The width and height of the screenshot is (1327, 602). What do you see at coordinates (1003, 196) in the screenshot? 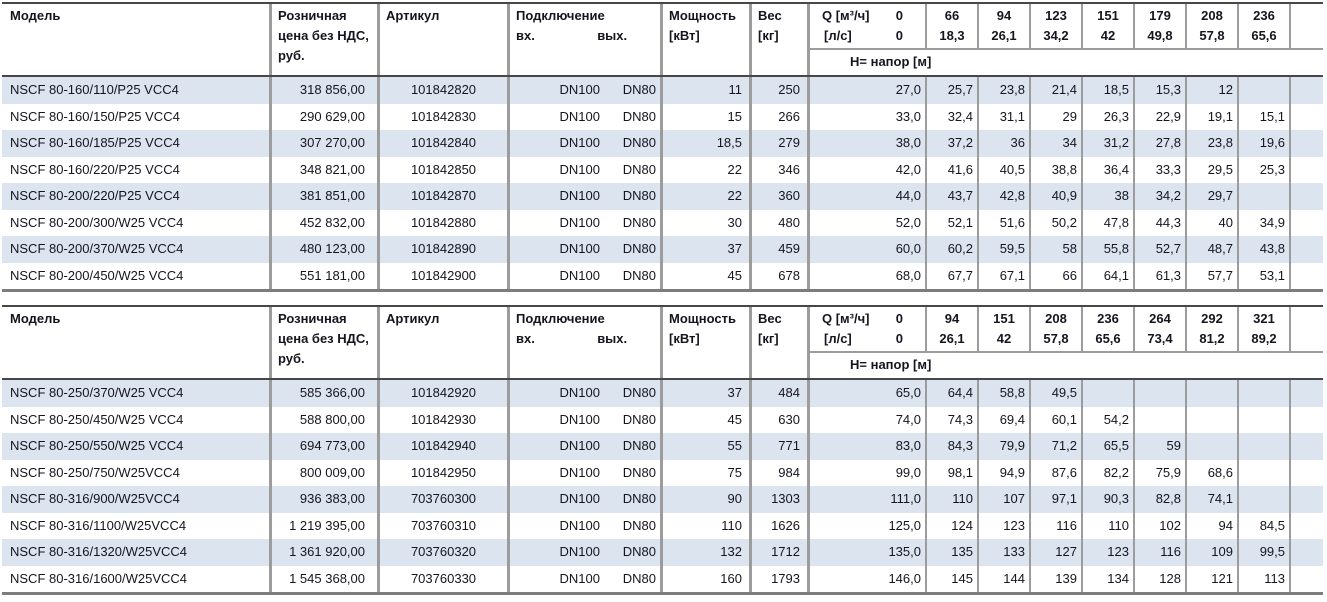
I see `head-value-cell: 42,8` at bounding box center [1003, 196].